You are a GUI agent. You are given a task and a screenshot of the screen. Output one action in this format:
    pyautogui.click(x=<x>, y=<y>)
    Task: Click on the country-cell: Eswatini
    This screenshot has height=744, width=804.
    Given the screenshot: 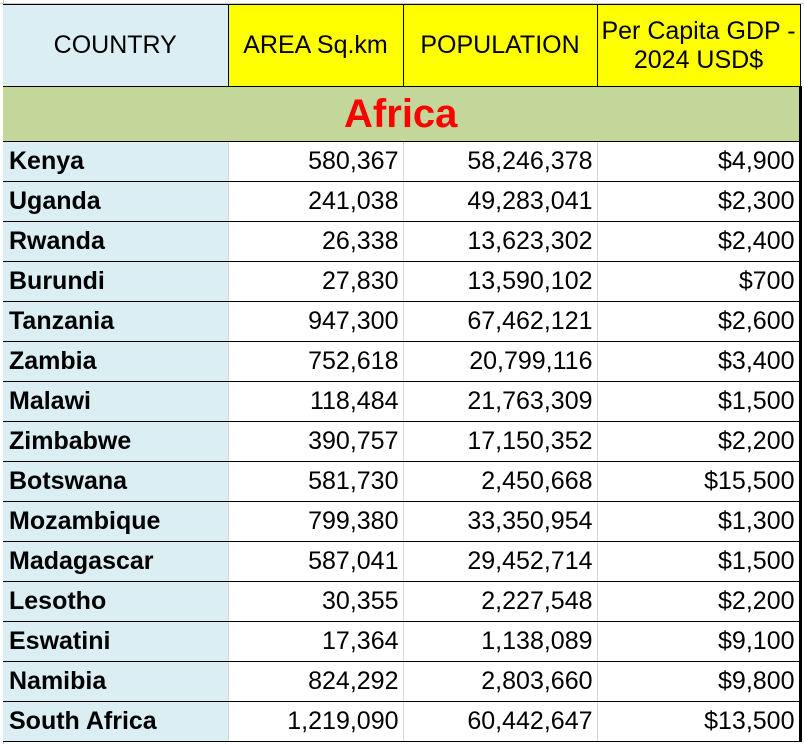 What is the action you would take?
    pyautogui.click(x=115, y=641)
    